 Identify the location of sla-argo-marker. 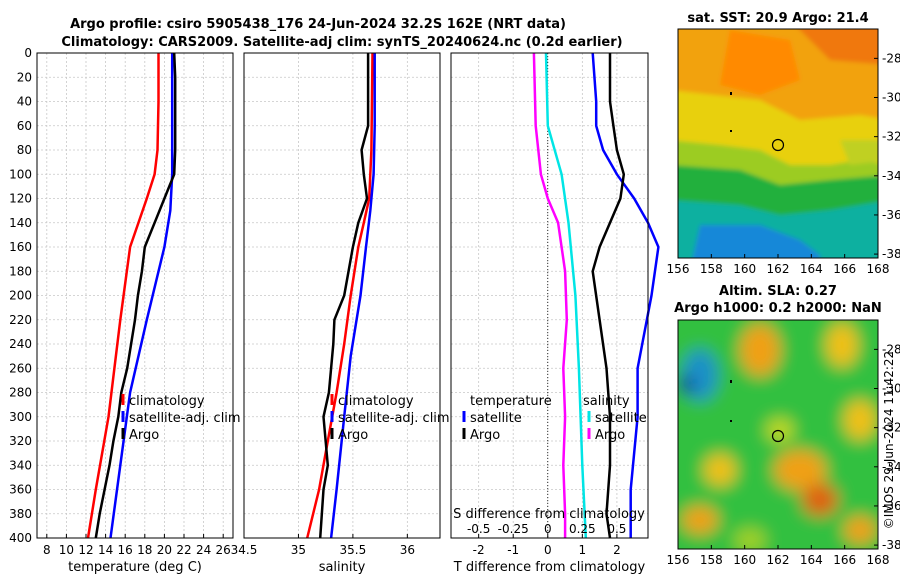
(778, 436).